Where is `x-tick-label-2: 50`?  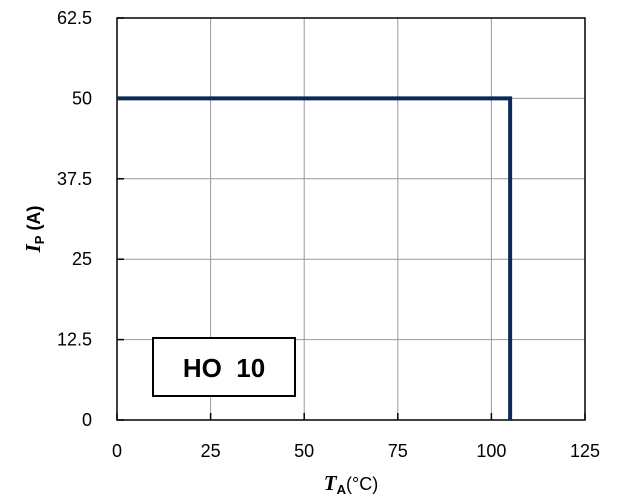
x-tick-label-2: 50 is located at coordinates (304, 451).